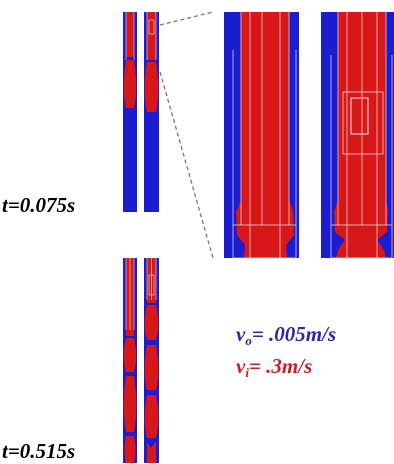  I want to click on outer-velocity-value: = .005m/s, so click(294, 334).